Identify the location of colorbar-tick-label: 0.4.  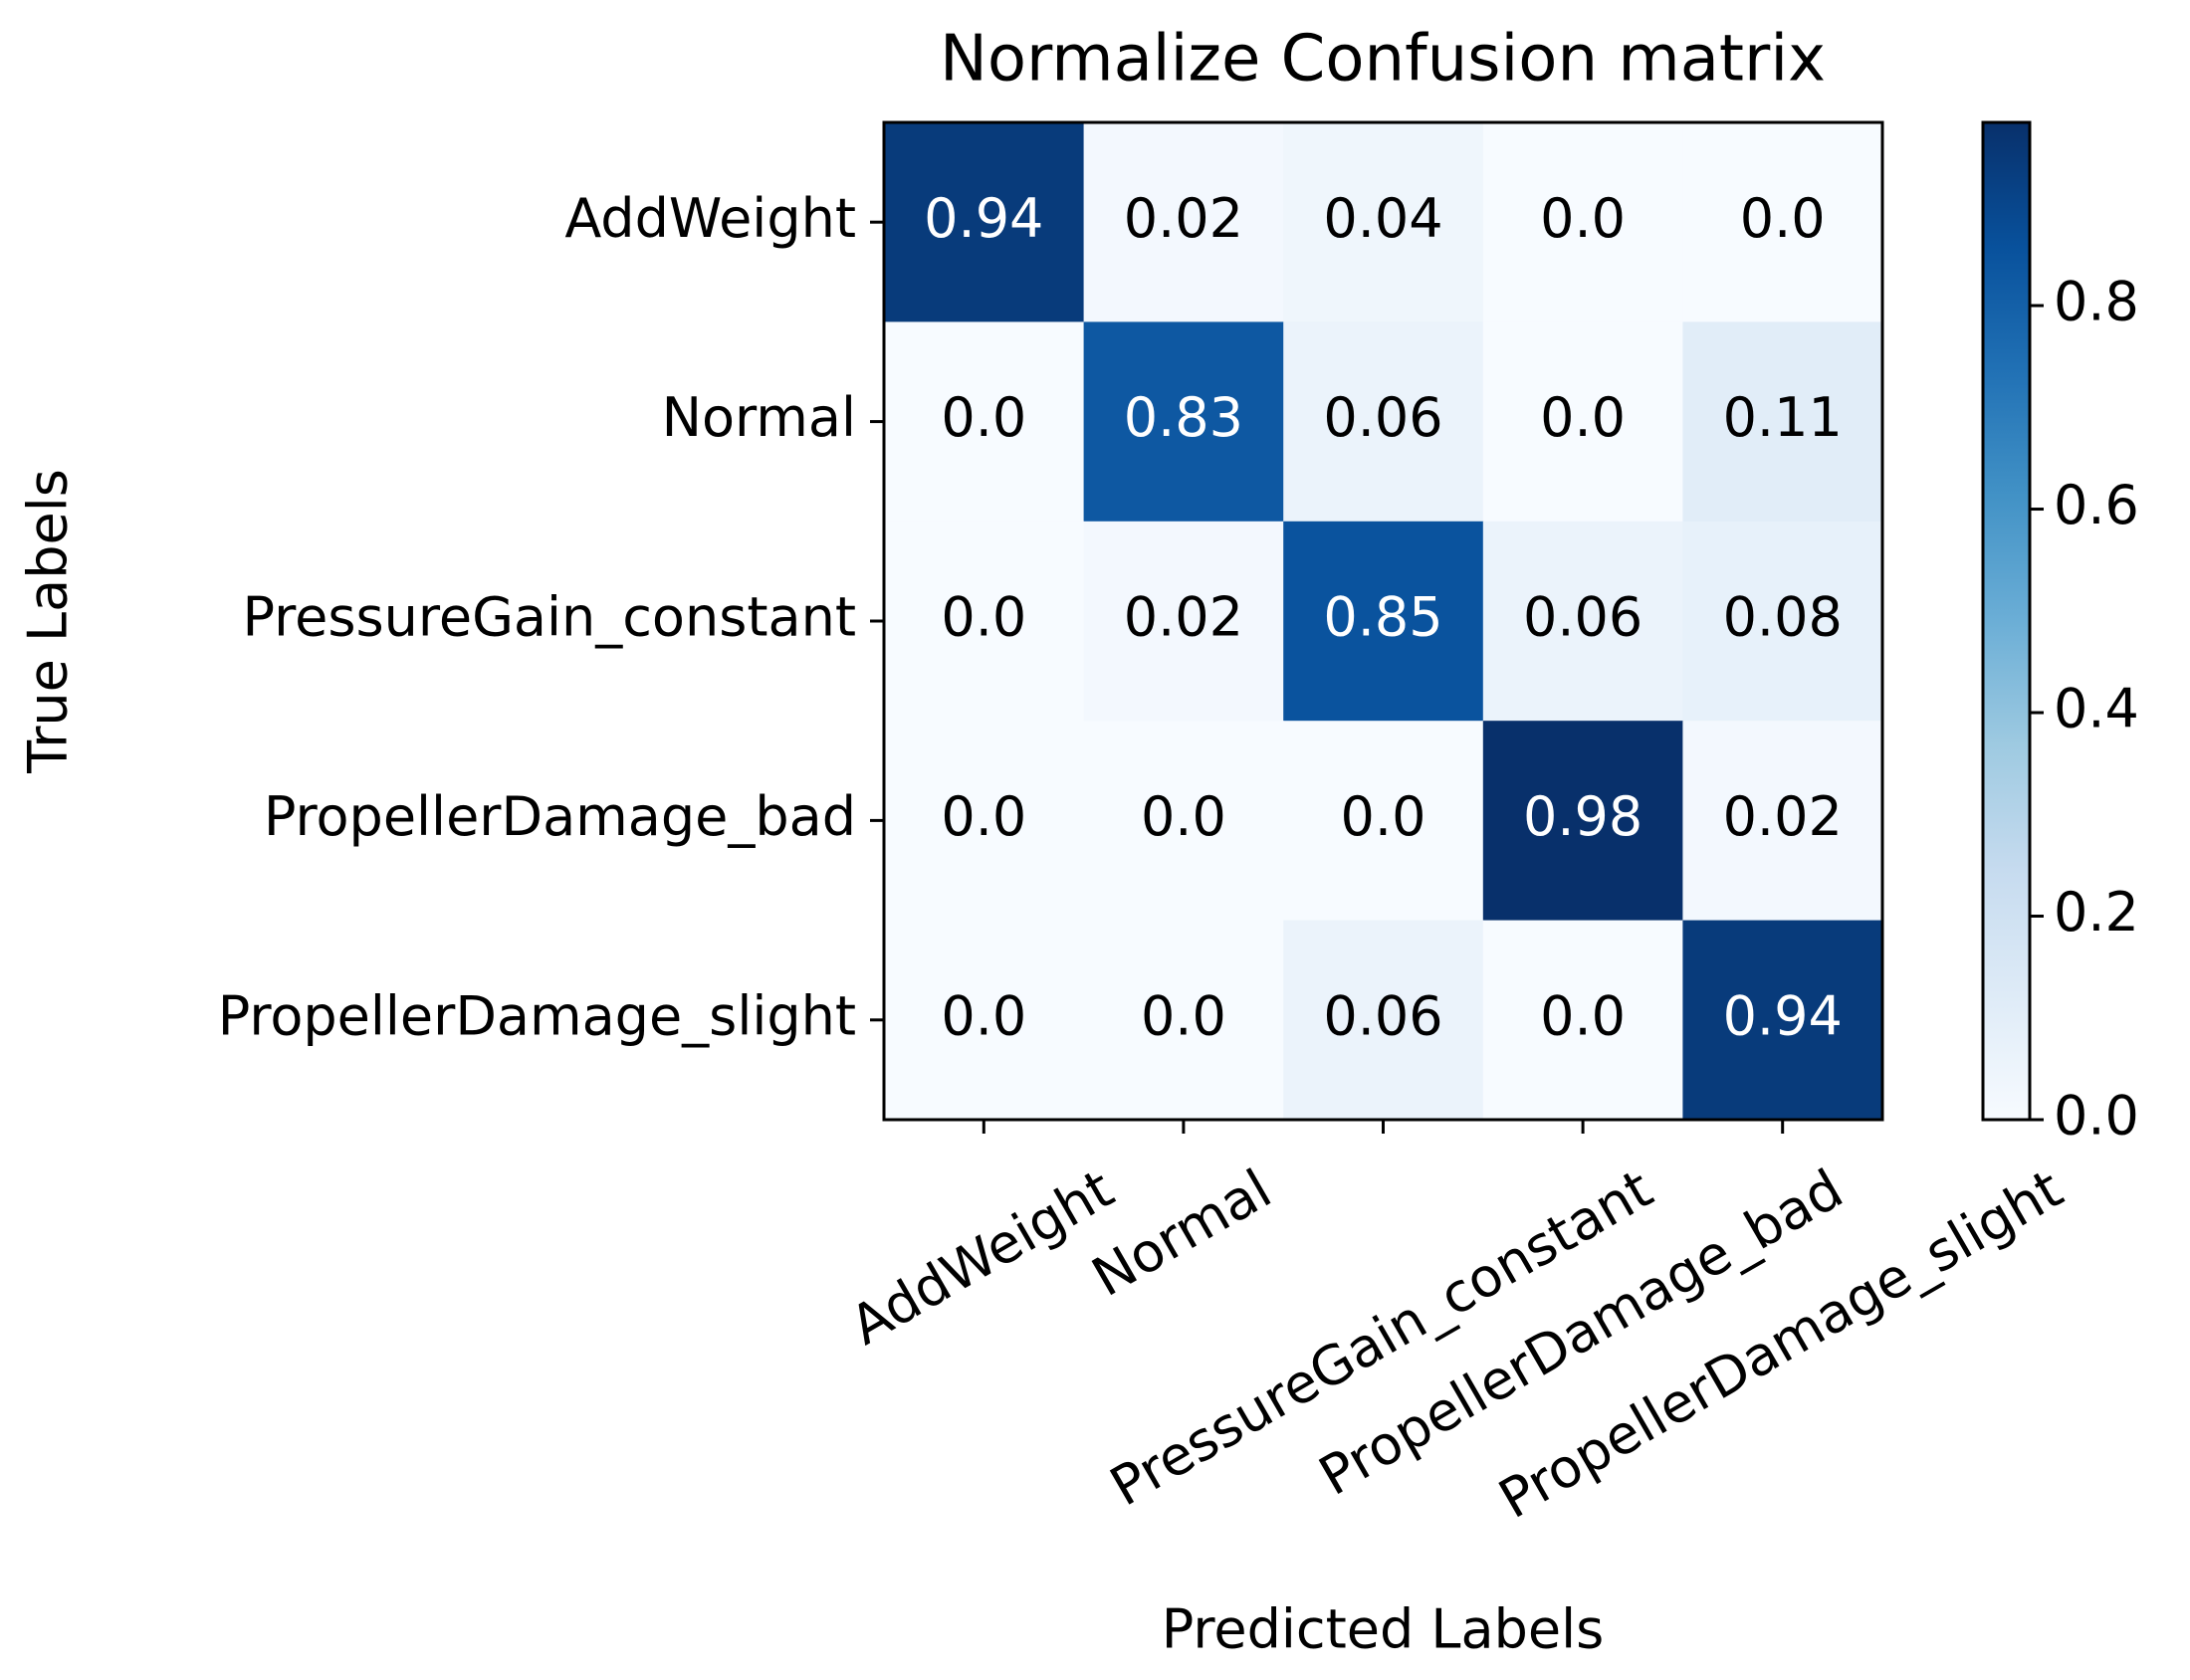
(2096, 709).